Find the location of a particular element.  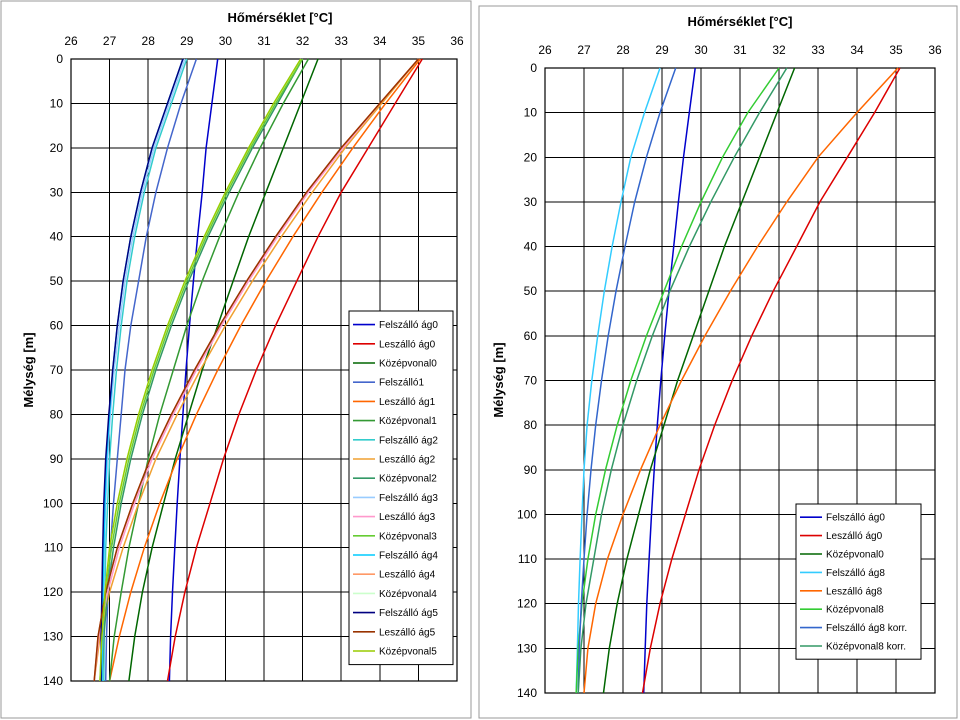

x-tick-label: 35 is located at coordinates (896, 50).